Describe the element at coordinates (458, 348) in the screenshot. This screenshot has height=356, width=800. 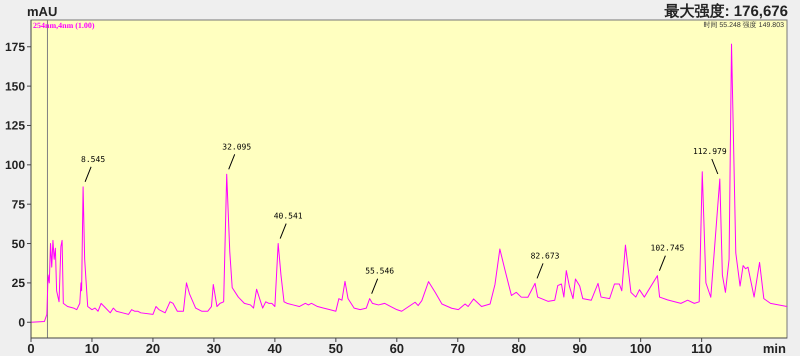
I see `x-tick-label: 70` at that location.